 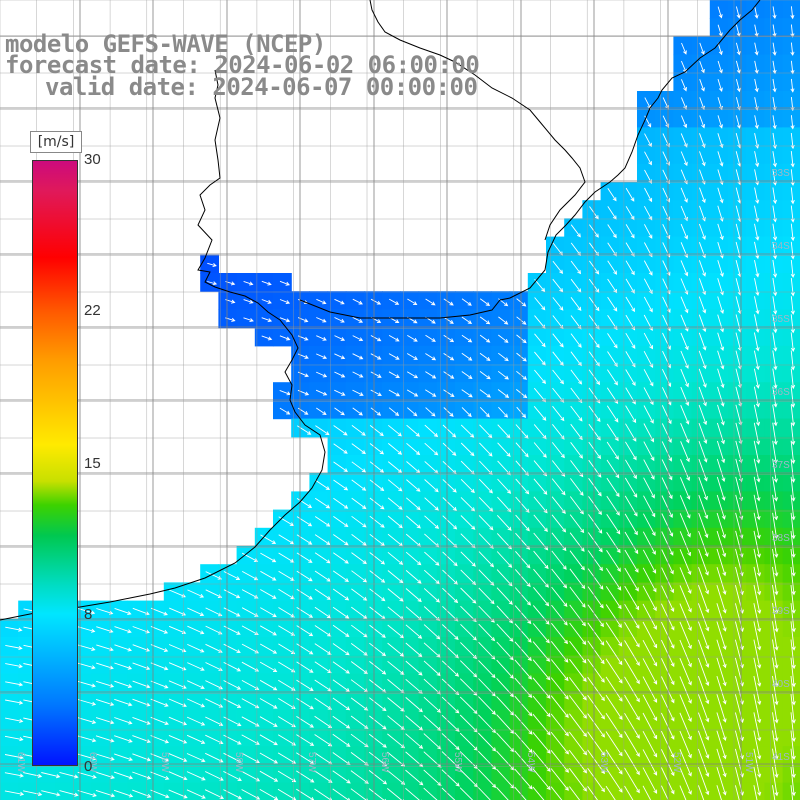 I want to click on lon-label: 54W, so click(x=530, y=762).